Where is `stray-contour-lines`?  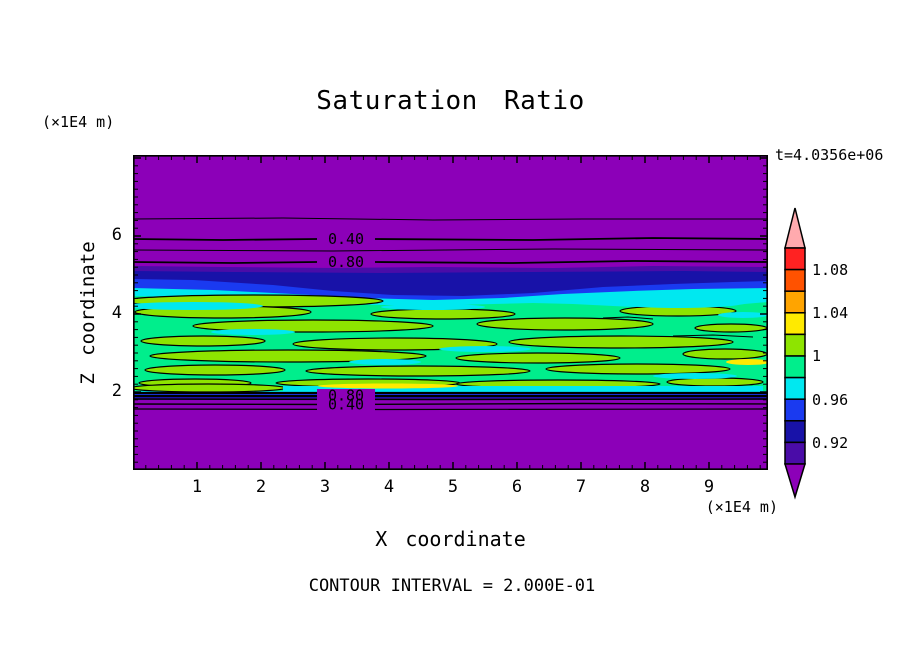
stray-contour-lines is located at coordinates (678, 327).